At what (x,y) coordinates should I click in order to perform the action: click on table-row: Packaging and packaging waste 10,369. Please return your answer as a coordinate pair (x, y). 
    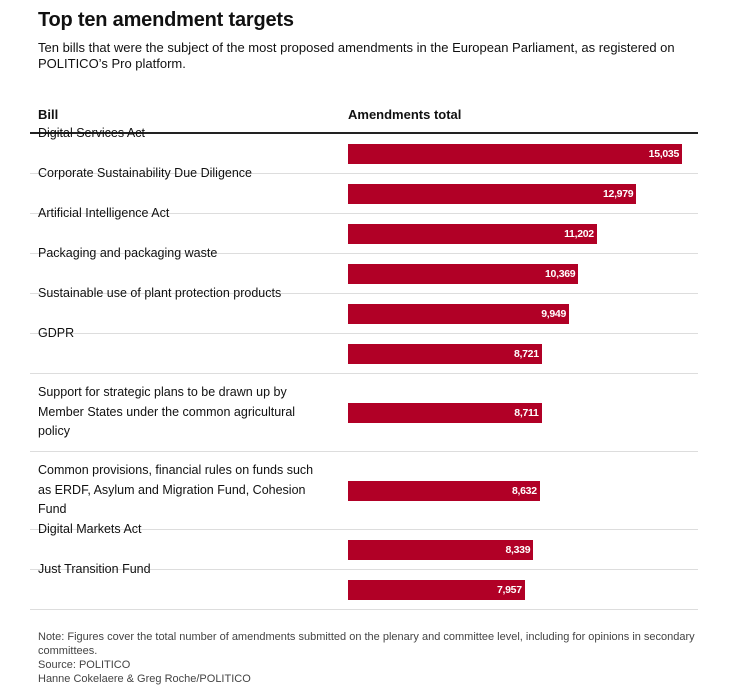
    Looking at the image, I should click on (364, 270).